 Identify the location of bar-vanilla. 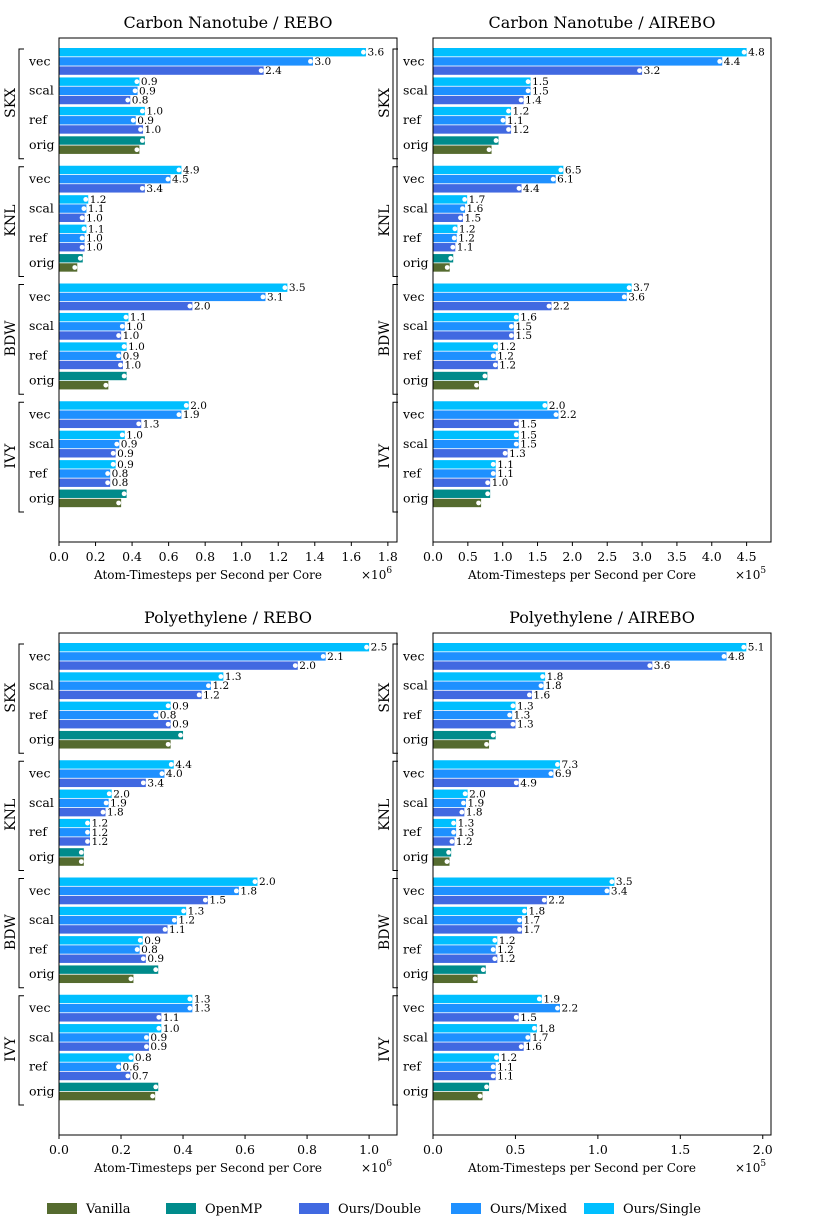
(99, 149).